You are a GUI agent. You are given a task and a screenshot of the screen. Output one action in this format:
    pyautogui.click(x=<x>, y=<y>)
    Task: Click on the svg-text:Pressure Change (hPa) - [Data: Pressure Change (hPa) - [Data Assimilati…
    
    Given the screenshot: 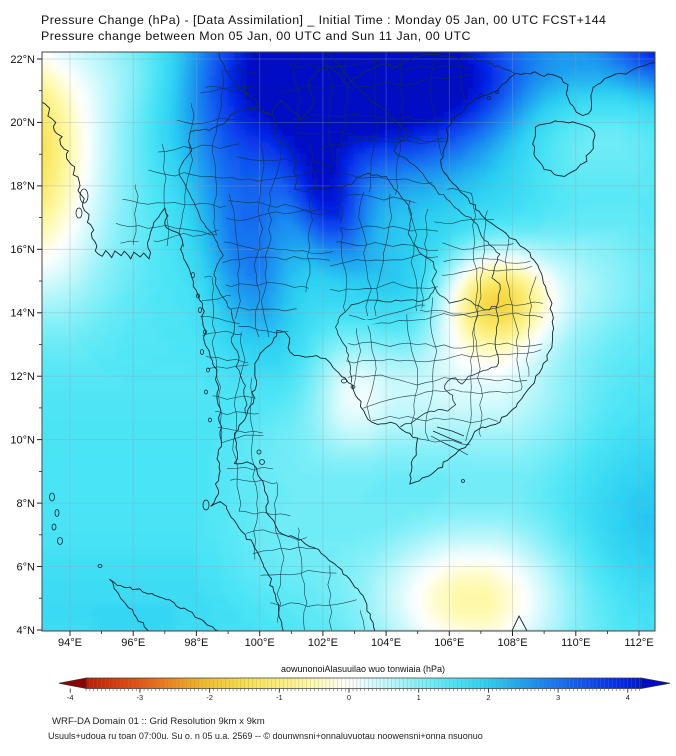 What is the action you would take?
    pyautogui.click(x=323, y=20)
    